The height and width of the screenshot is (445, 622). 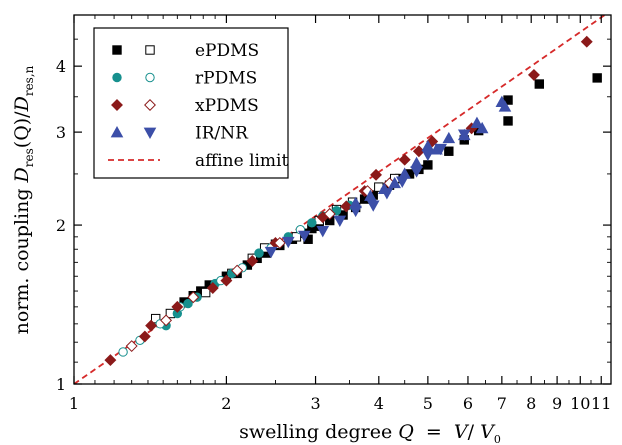 I want to click on y-tick-label: 1, so click(x=61, y=384).